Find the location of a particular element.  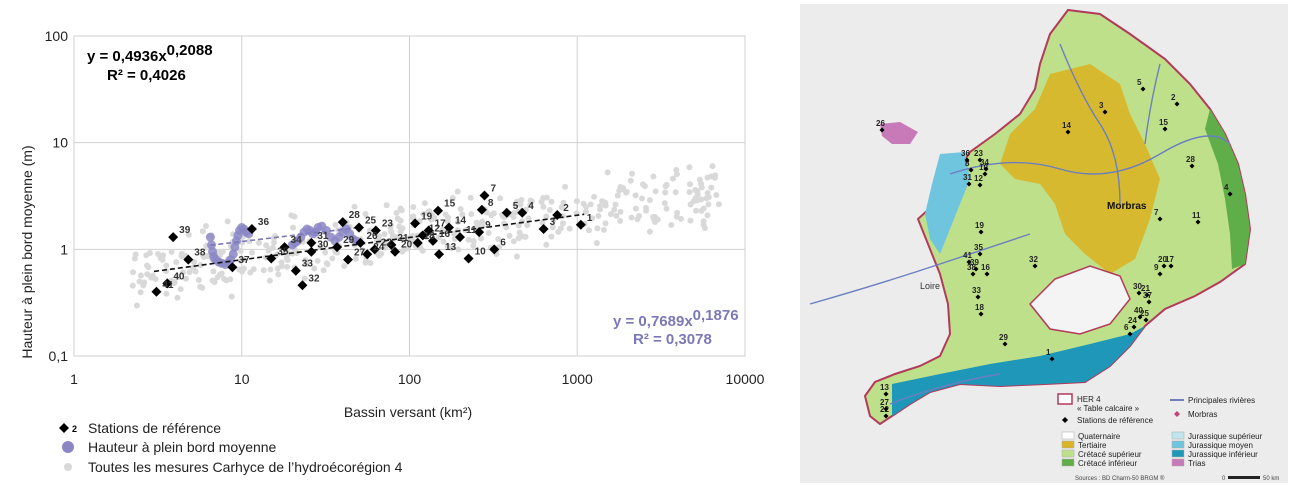

geology-legend-label: Tertiaire is located at coordinates (1092, 445).